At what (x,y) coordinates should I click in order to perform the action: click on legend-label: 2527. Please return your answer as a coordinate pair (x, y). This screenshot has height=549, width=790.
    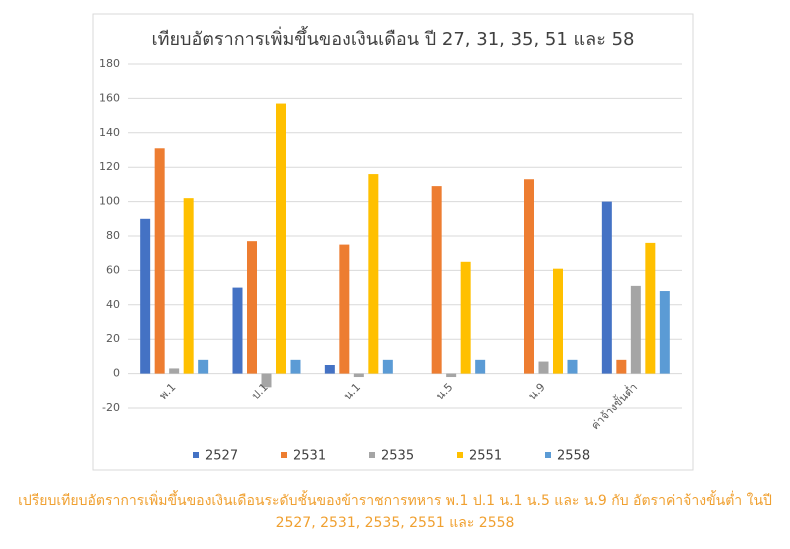
    Looking at the image, I should click on (221, 456).